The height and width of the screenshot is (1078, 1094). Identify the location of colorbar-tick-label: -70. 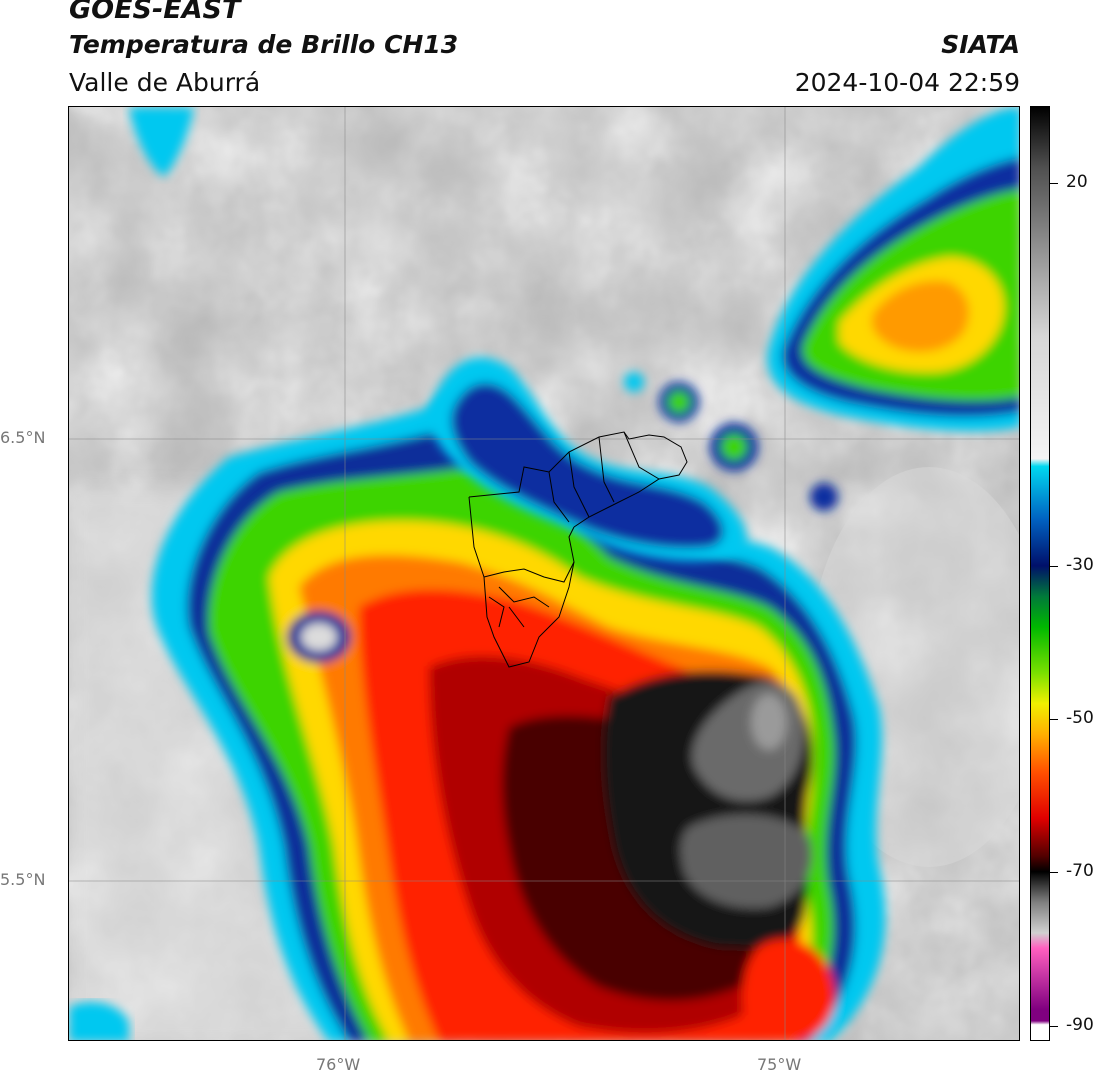
(1080, 871).